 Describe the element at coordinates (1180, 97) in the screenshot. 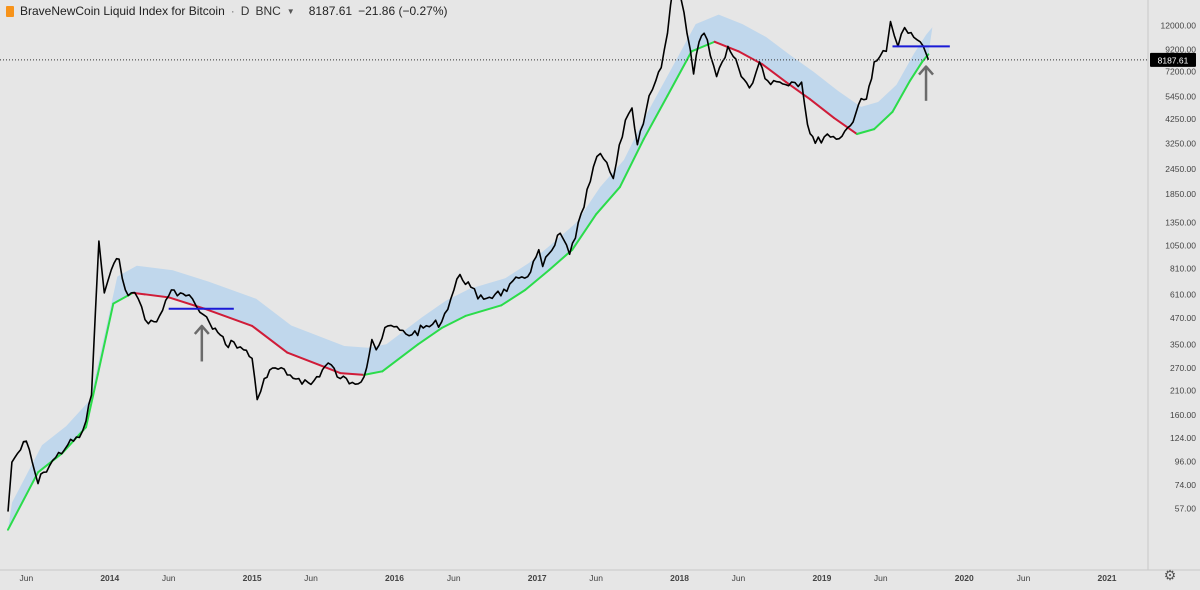

I see `y-tick-label: 5450.00` at that location.